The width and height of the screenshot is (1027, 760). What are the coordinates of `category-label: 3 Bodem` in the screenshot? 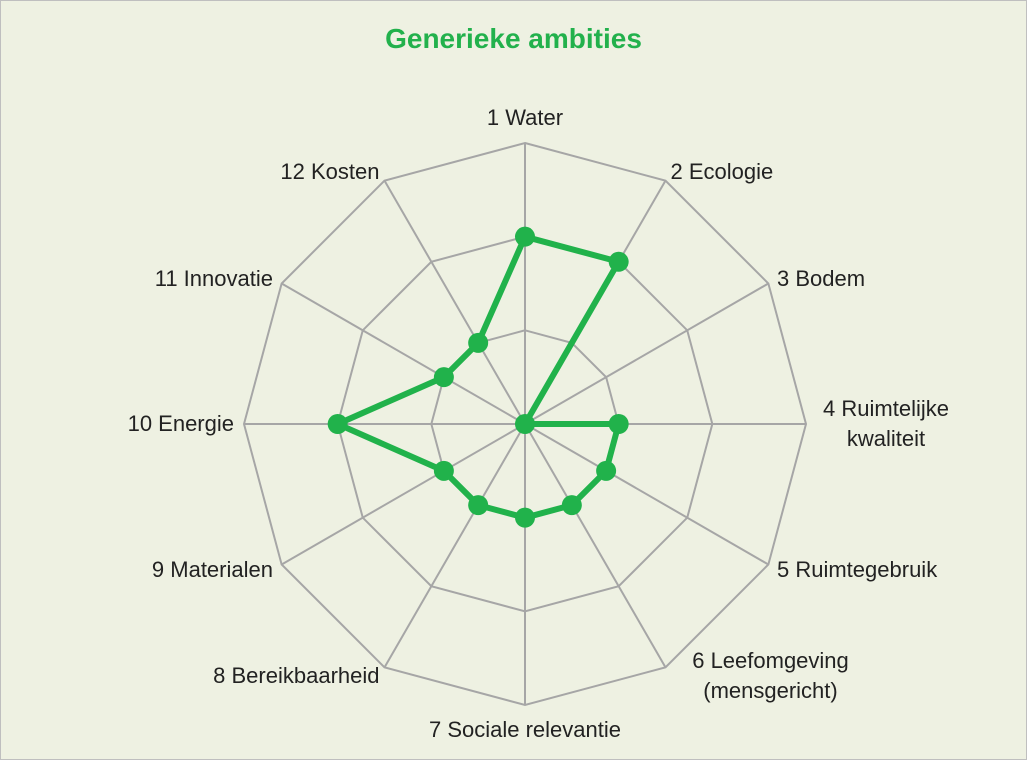 It's located at (821, 278).